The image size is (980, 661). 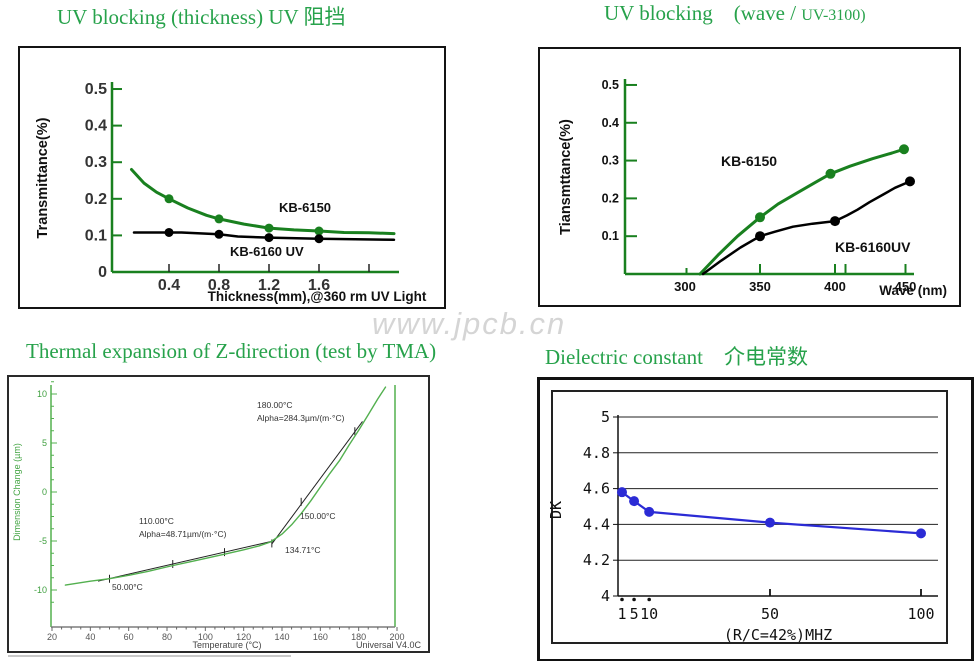 What do you see at coordinates (703, 13) in the screenshot?
I see `title-uv-wave-main: UV blocking (wave /` at bounding box center [703, 13].